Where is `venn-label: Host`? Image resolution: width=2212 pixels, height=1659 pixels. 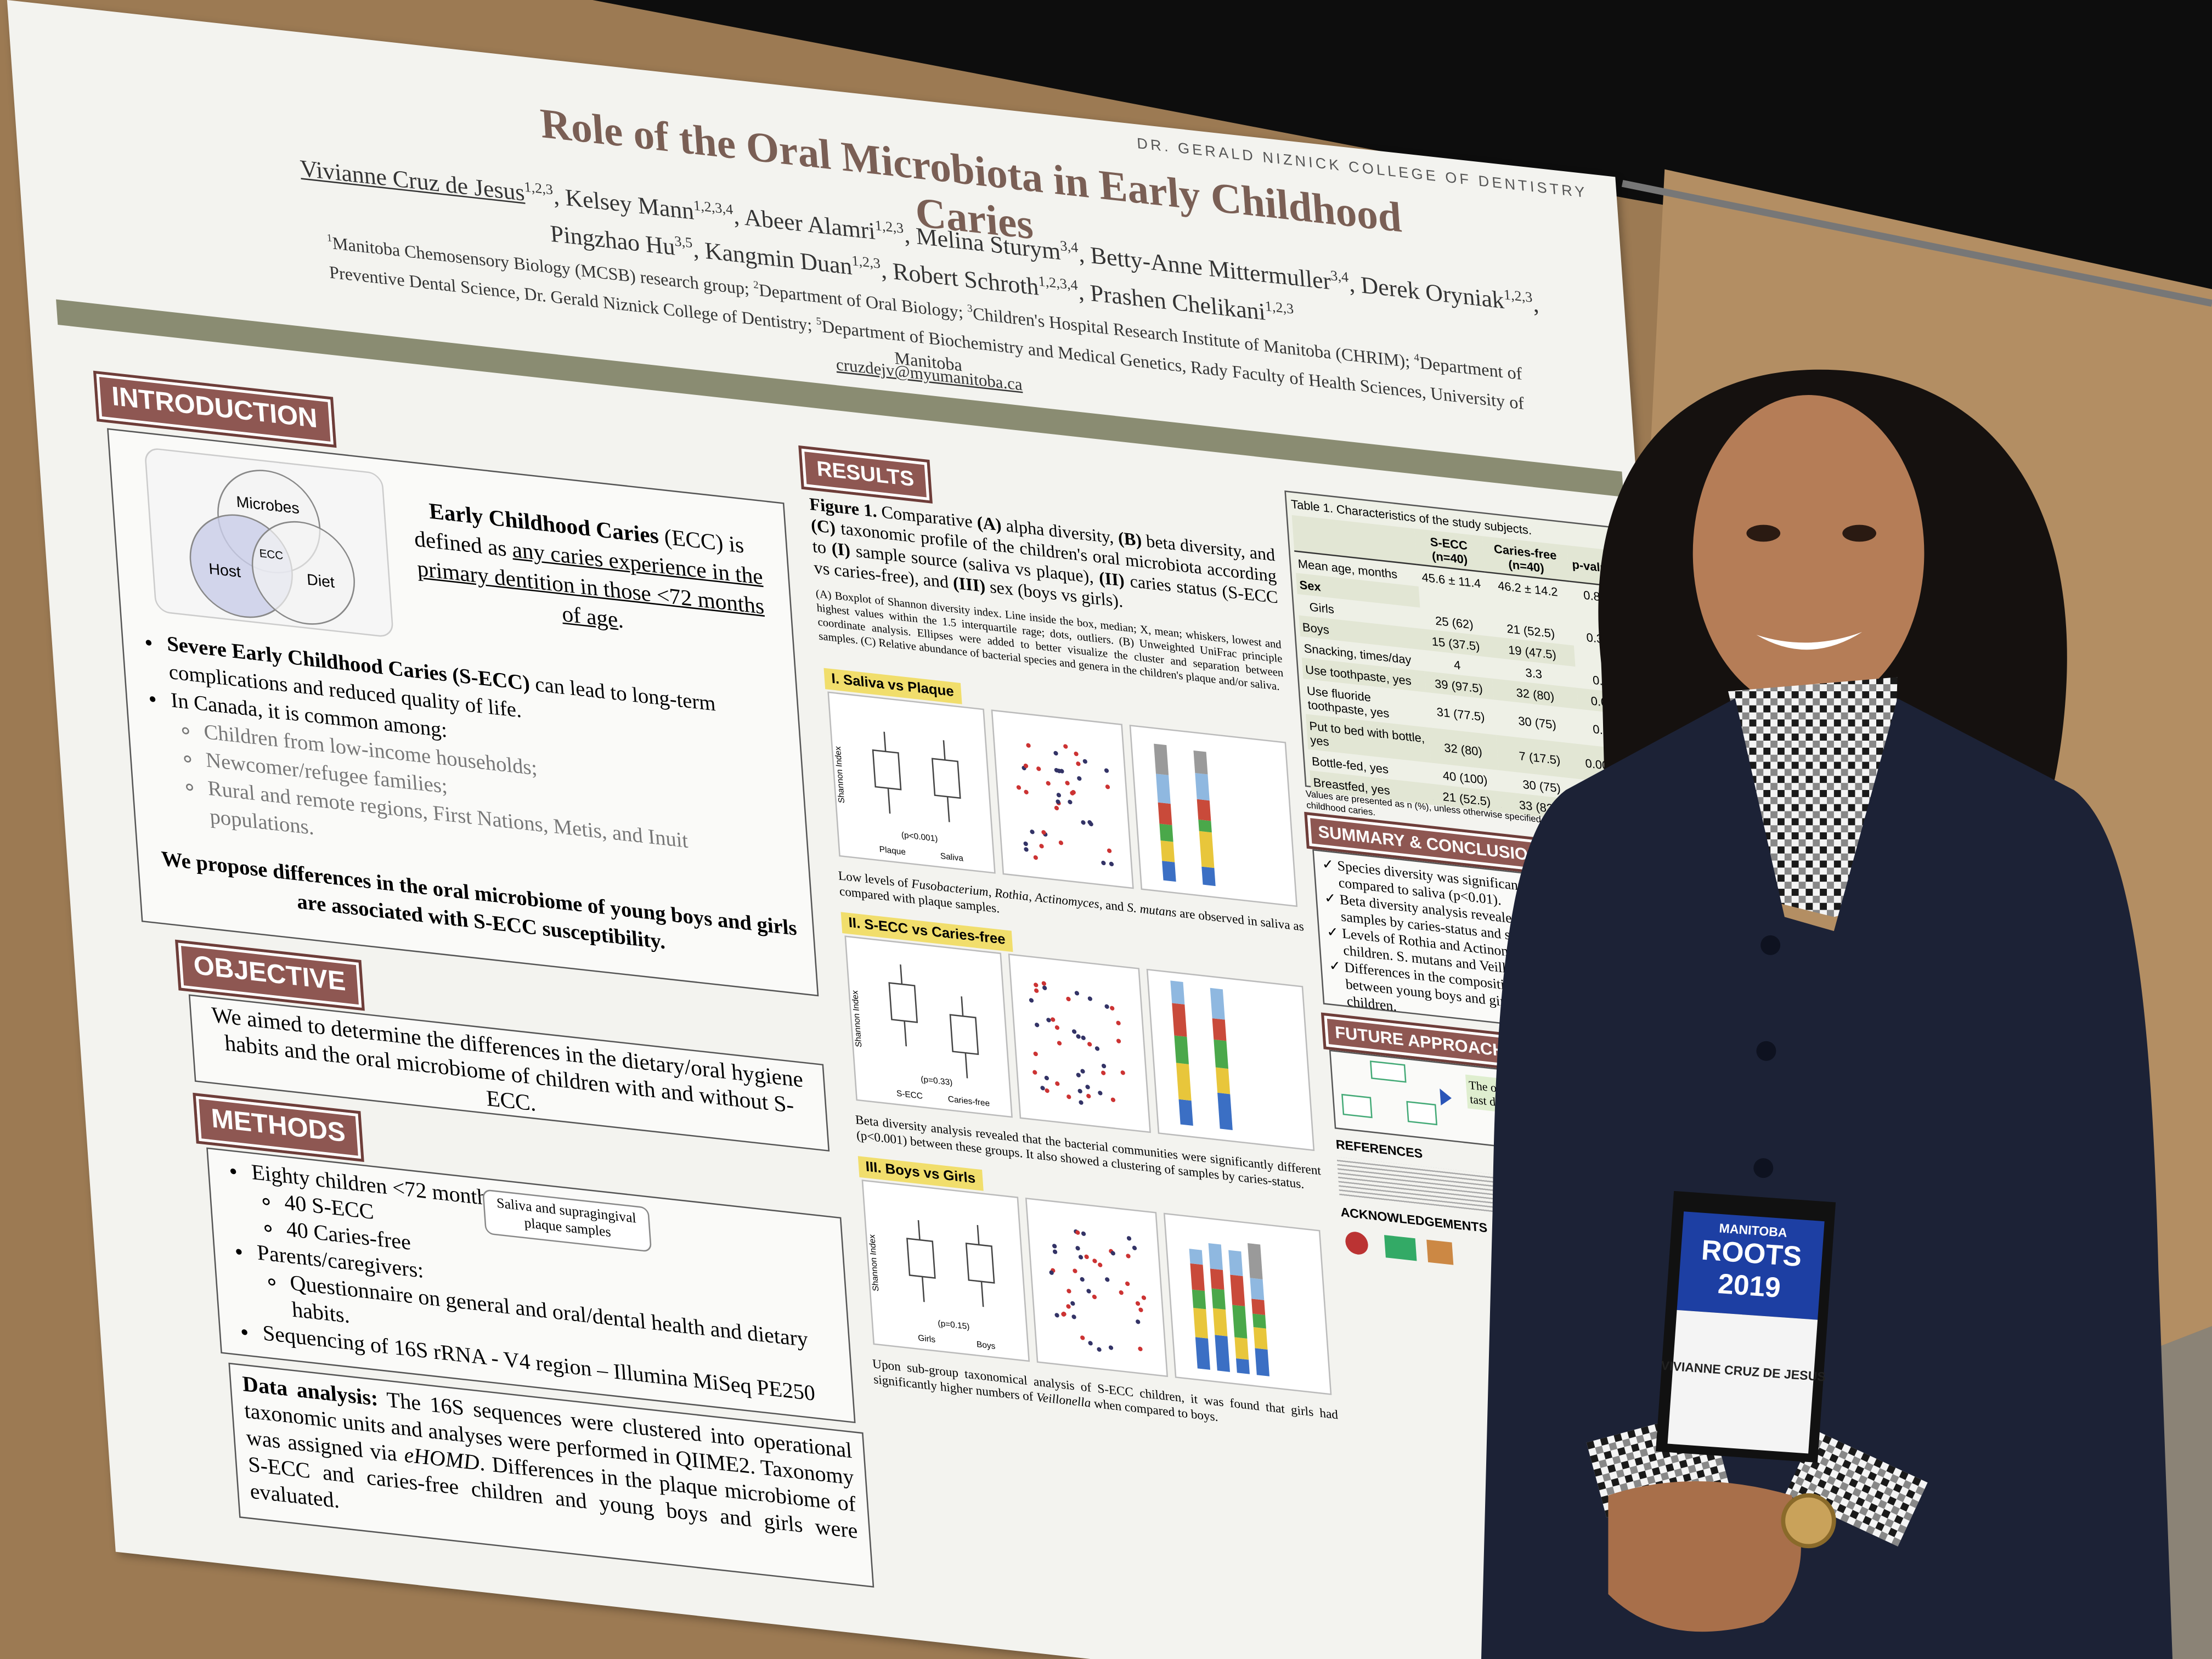 venn-label: Host is located at coordinates (225, 570).